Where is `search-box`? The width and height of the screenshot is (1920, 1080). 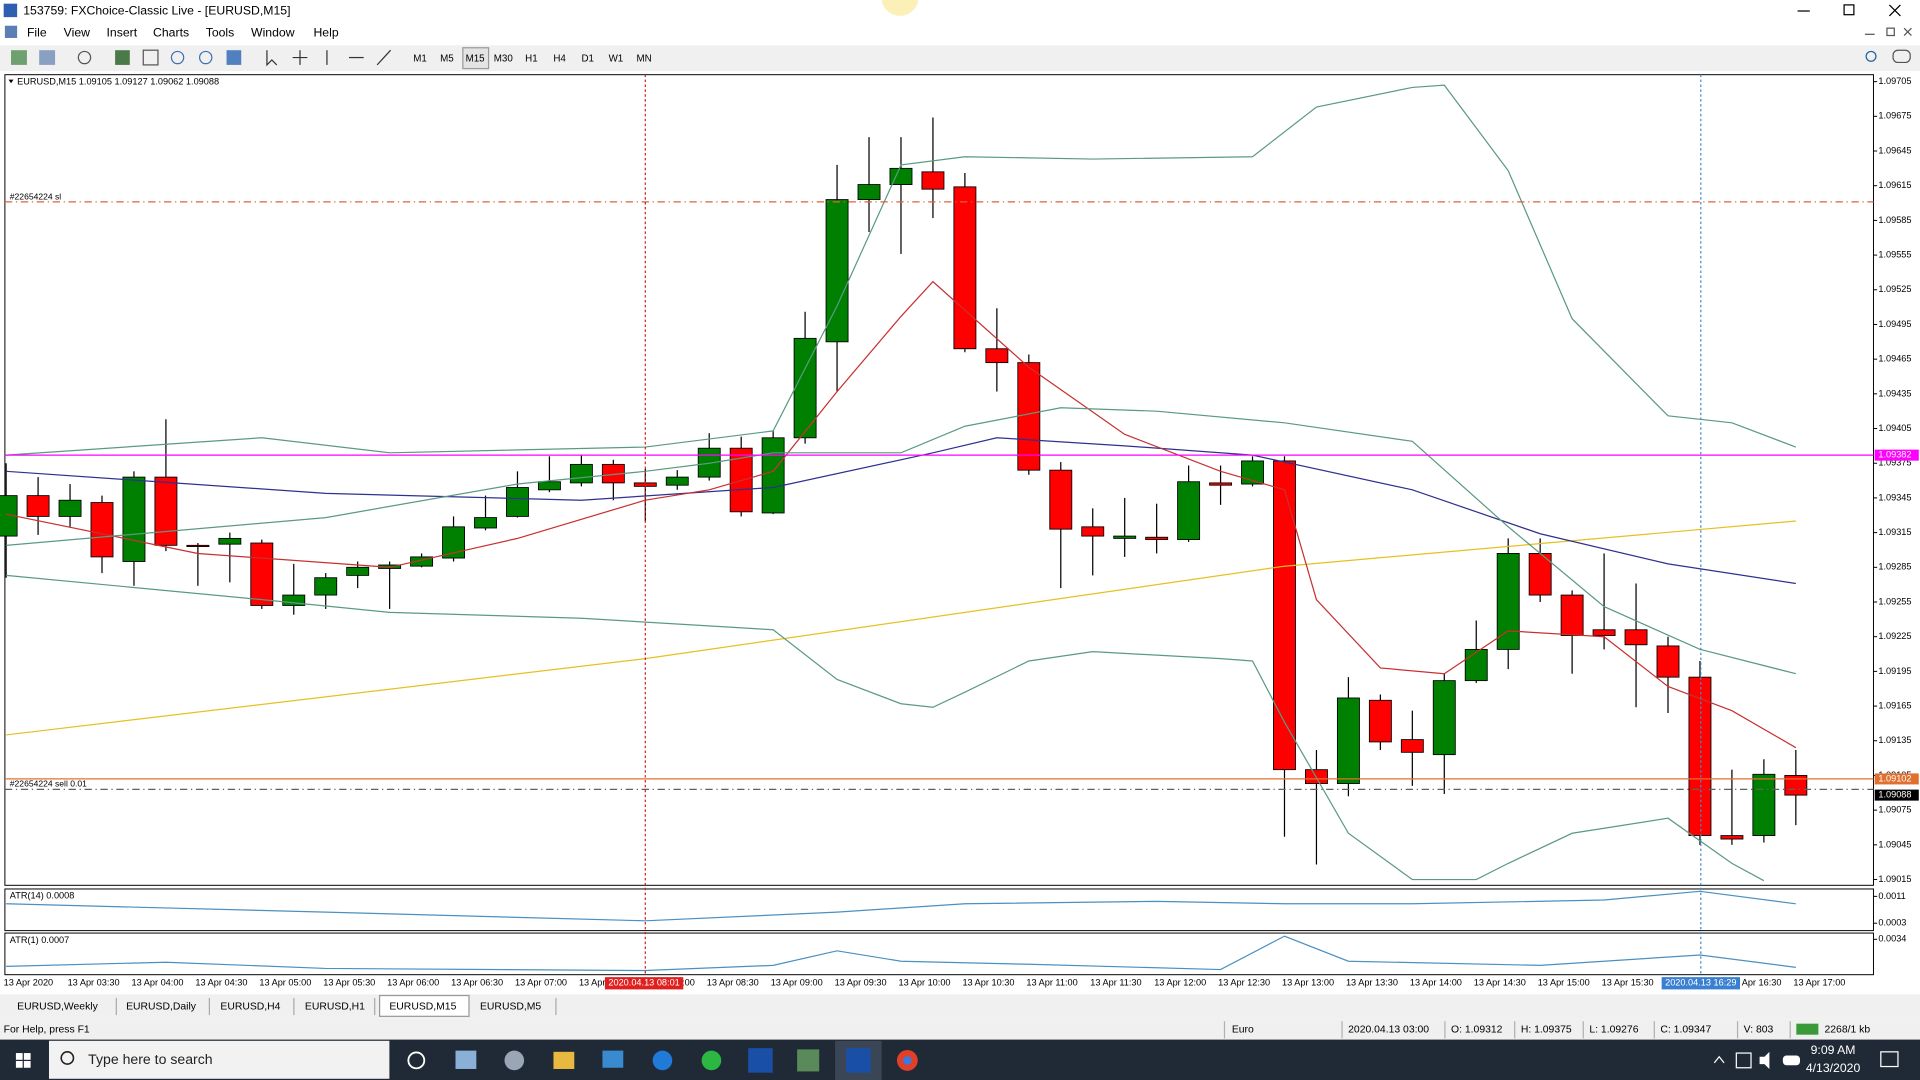
search-box is located at coordinates (219, 1059).